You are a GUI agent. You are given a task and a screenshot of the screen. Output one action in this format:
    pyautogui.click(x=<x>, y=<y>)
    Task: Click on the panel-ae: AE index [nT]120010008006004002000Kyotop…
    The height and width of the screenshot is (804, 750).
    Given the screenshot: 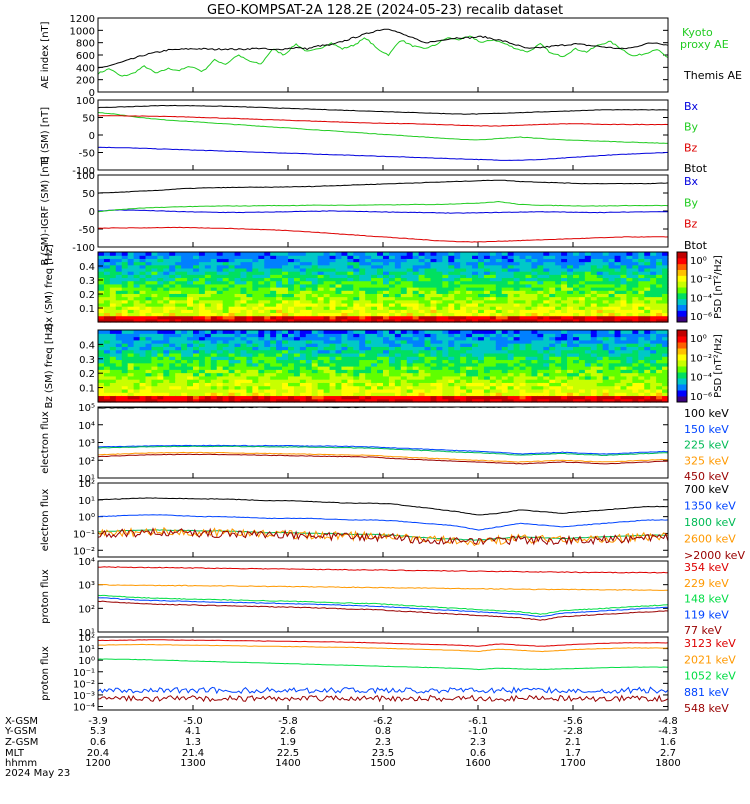 What is the action you would take?
    pyautogui.click(x=391, y=56)
    